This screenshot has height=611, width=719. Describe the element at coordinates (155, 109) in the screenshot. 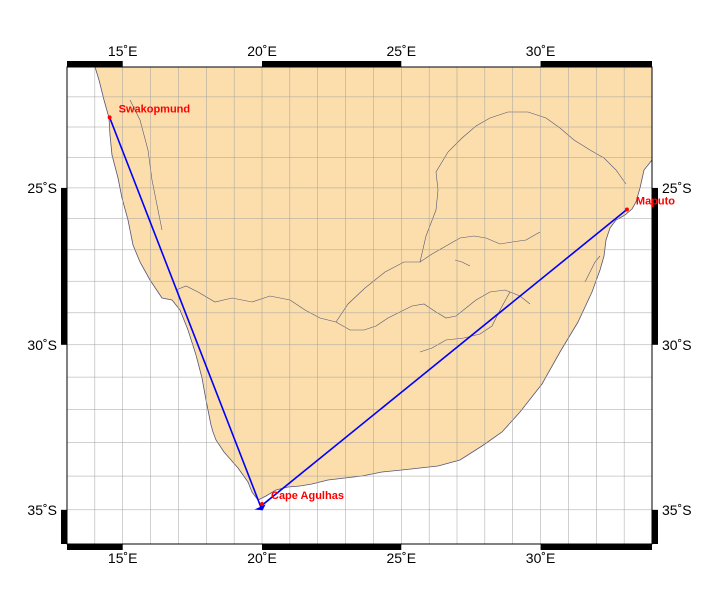

I see `place-label: Swakopmund` at that location.